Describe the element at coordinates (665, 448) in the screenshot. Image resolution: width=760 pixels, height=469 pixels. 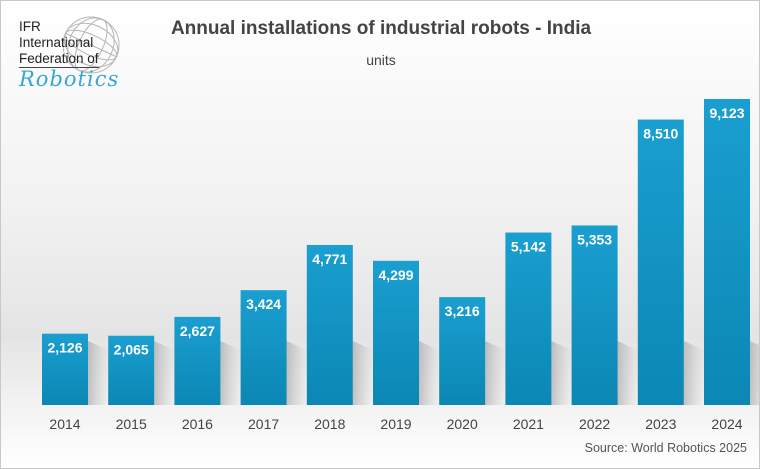
I see `source-note: Source: World Robotics 2025` at that location.